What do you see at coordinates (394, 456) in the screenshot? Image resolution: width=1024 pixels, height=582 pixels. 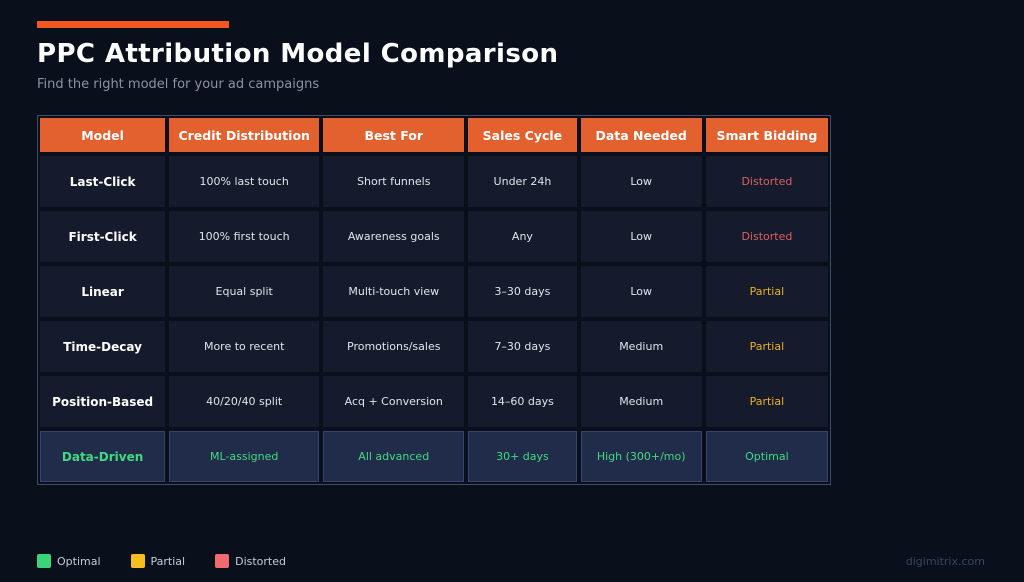 I see `cell-best-for: All advanced` at bounding box center [394, 456].